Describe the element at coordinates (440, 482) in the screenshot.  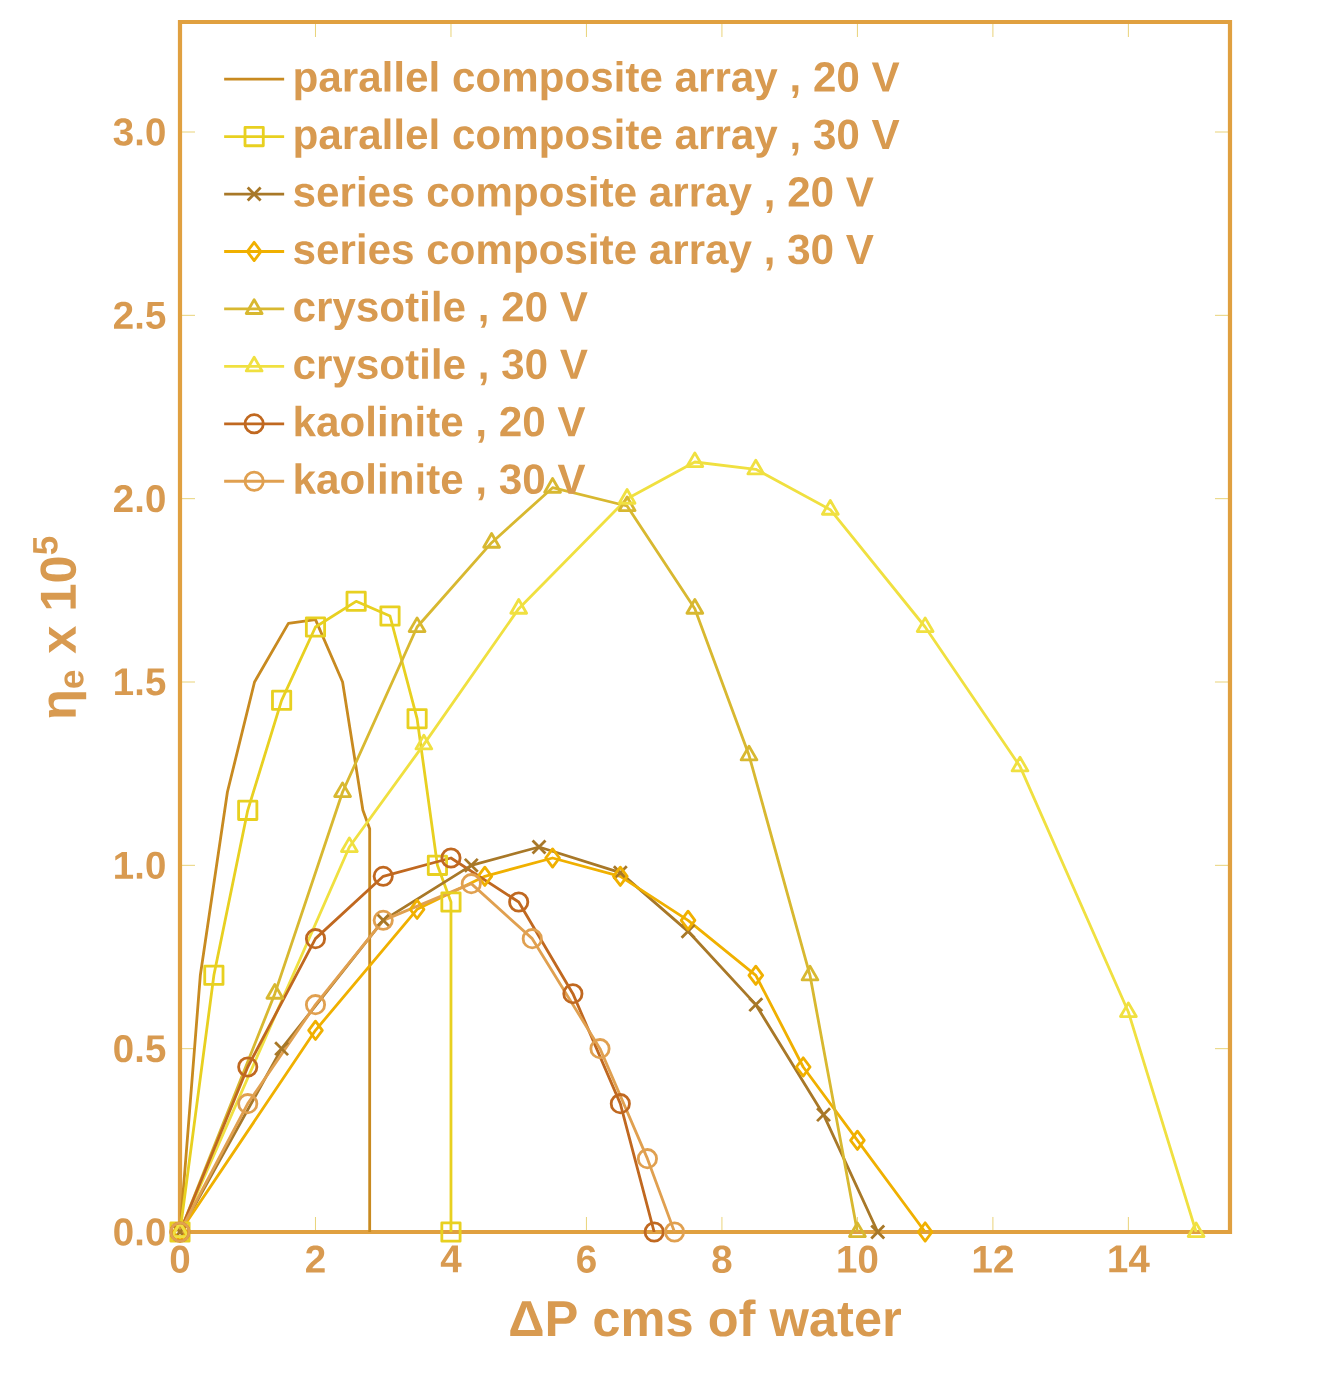
I see `legend-label: kaolinite , 30 V` at that location.